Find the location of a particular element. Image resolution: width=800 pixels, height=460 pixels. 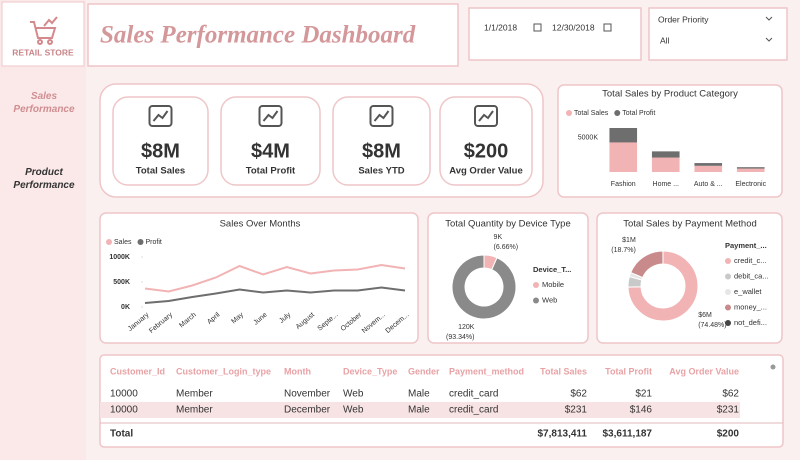

dashboard-title: Sales Performance Dashboard is located at coordinates (258, 35).